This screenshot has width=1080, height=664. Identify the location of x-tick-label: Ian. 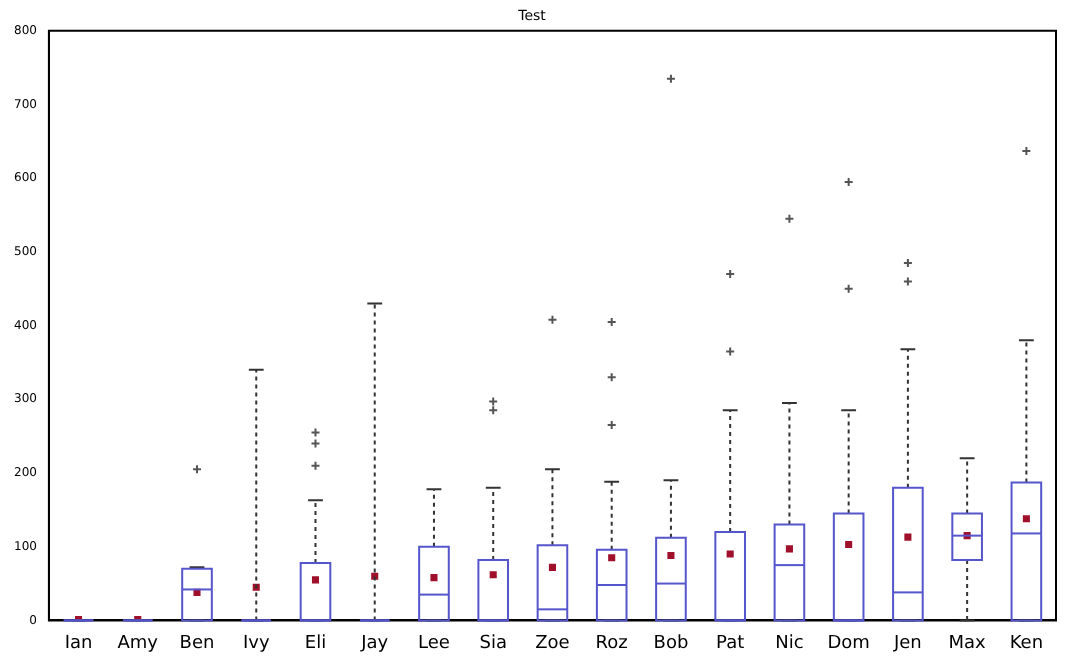
(78, 643).